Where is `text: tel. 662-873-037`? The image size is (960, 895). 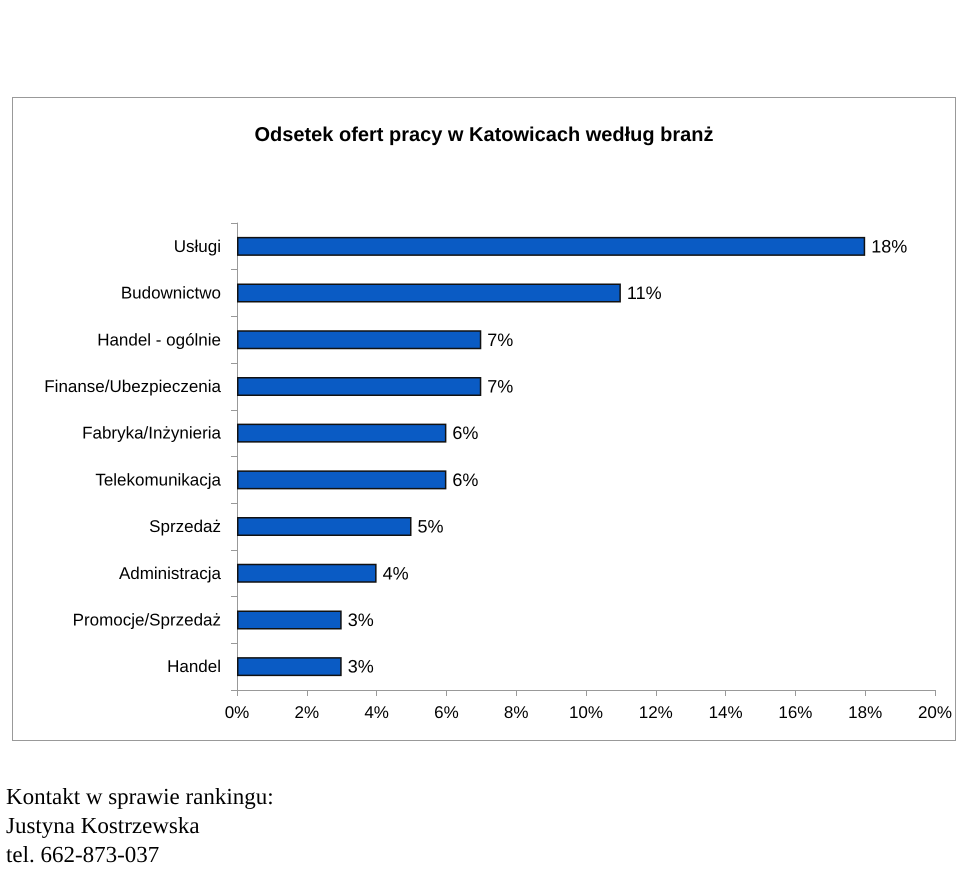 text: tel. 662-873-037 is located at coordinates (83, 855).